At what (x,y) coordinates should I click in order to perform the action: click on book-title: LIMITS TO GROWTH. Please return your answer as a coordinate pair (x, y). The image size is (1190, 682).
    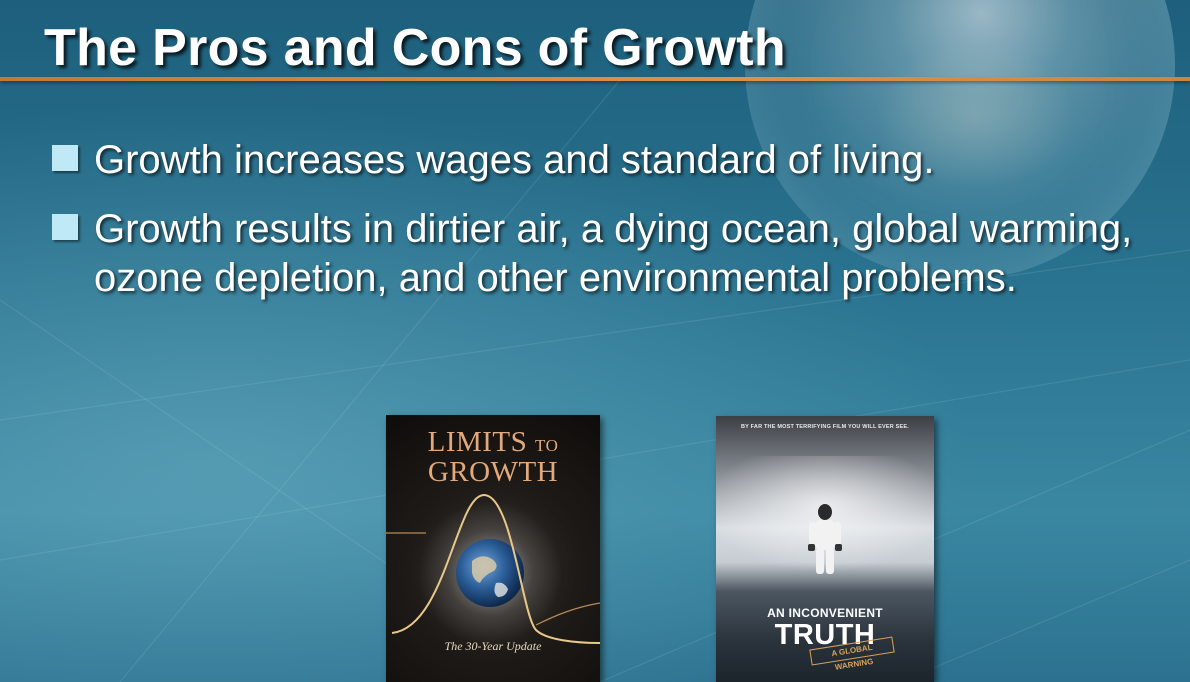
    Looking at the image, I should click on (493, 457).